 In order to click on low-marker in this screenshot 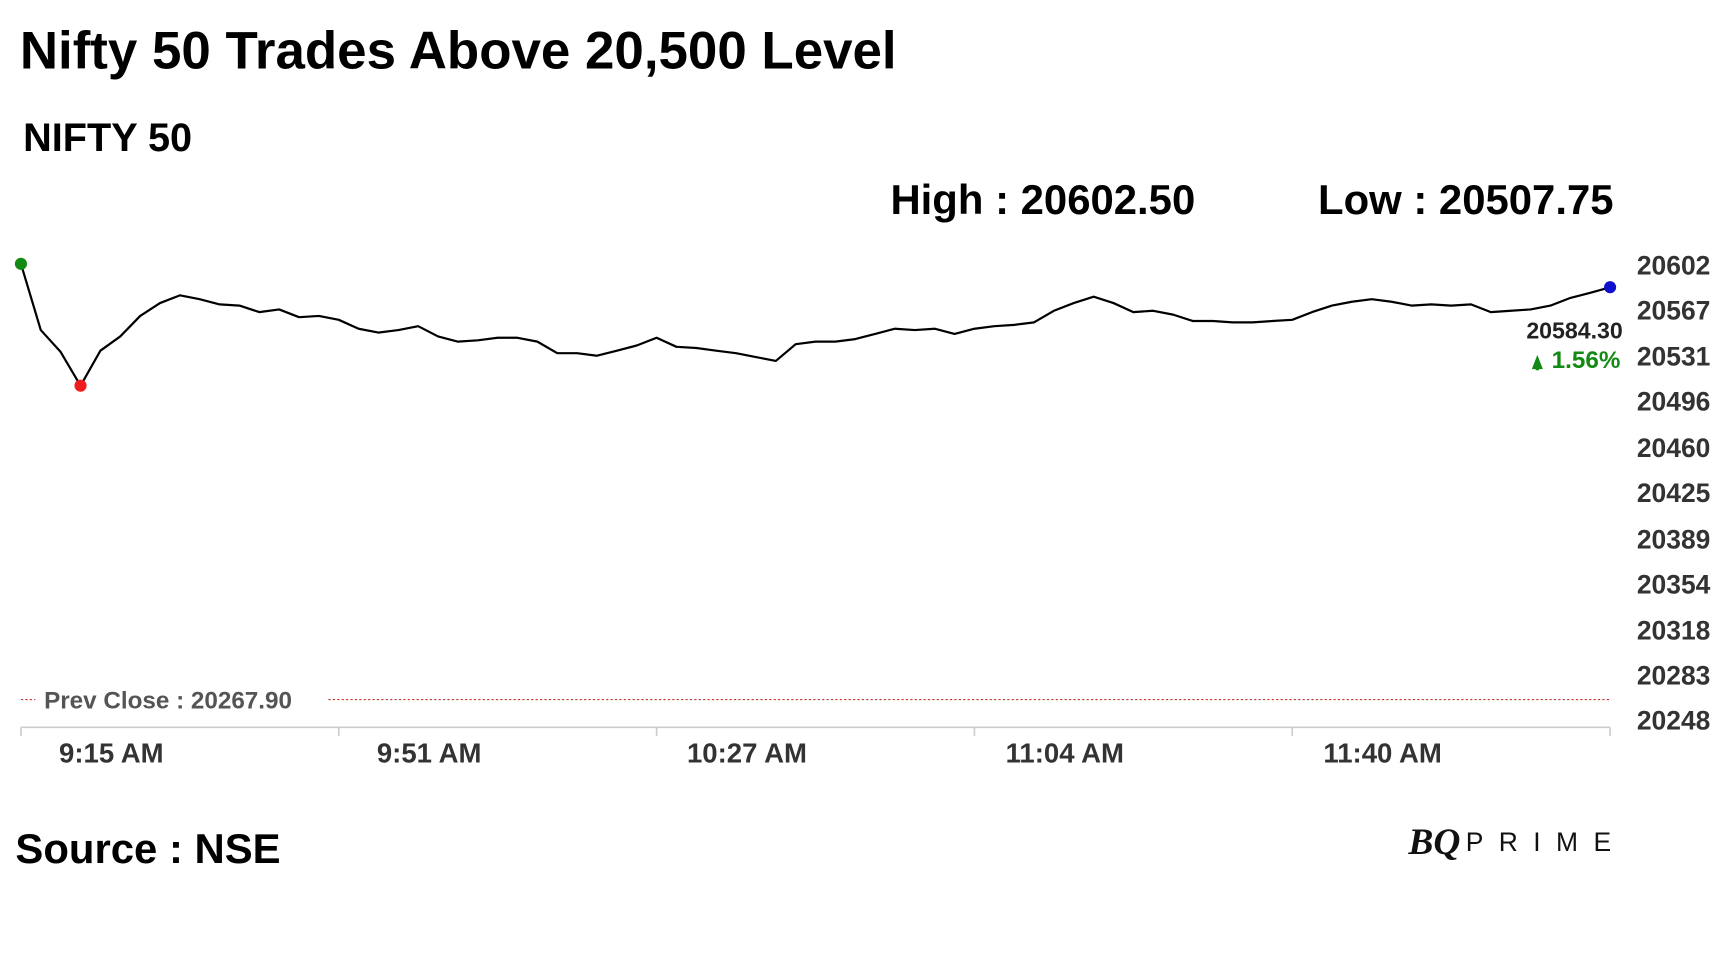, I will do `click(80, 385)`.